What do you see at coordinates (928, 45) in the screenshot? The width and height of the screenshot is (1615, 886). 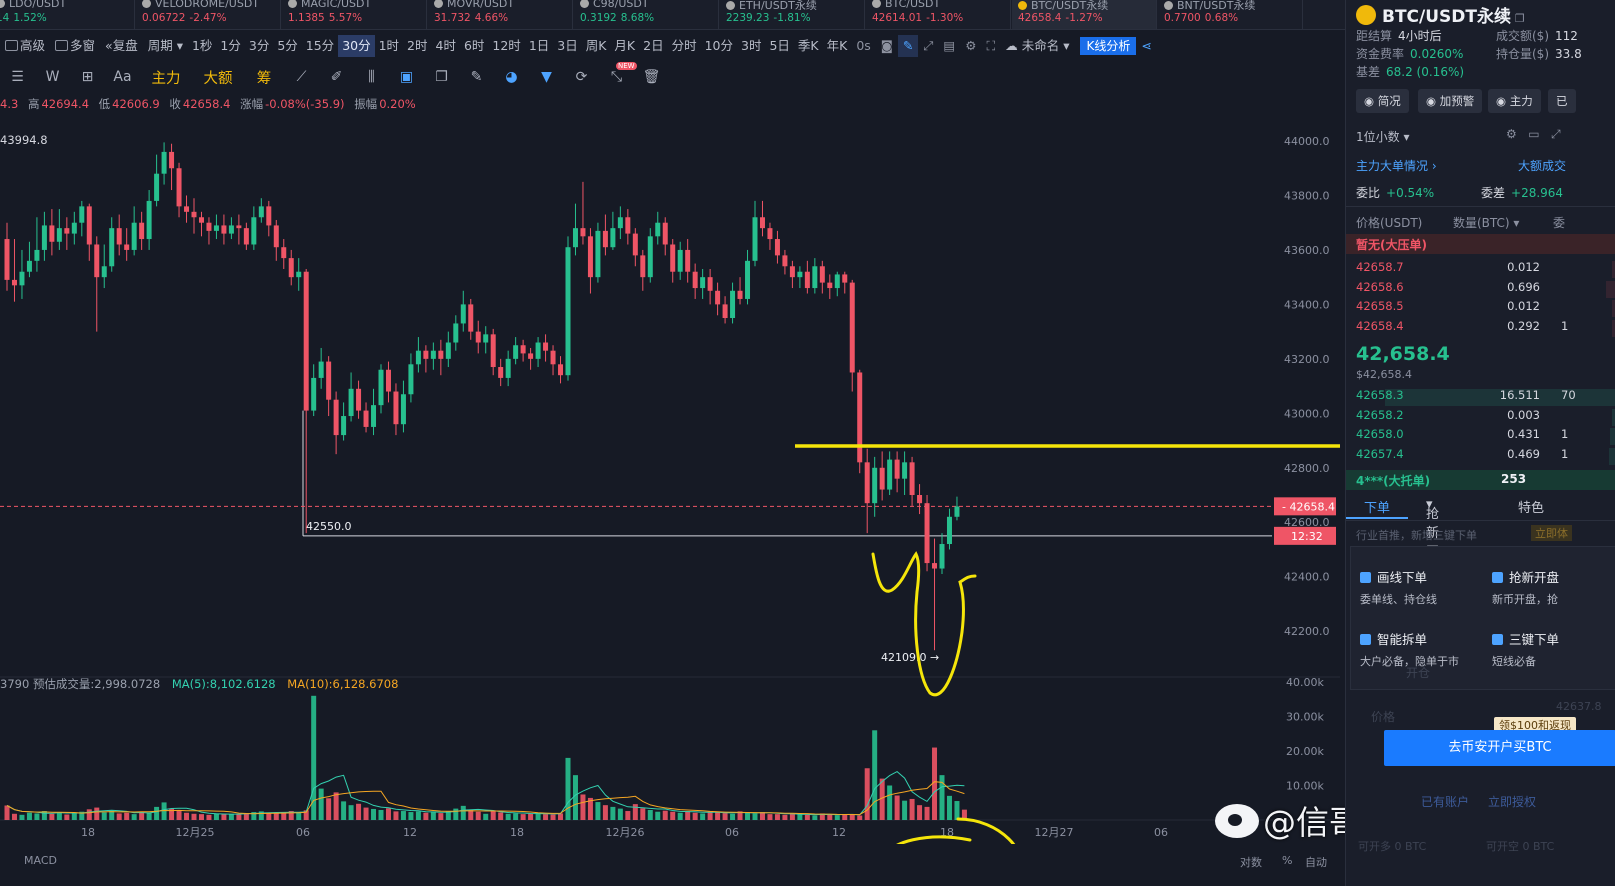 I see `expand-icon: ⤢` at bounding box center [928, 45].